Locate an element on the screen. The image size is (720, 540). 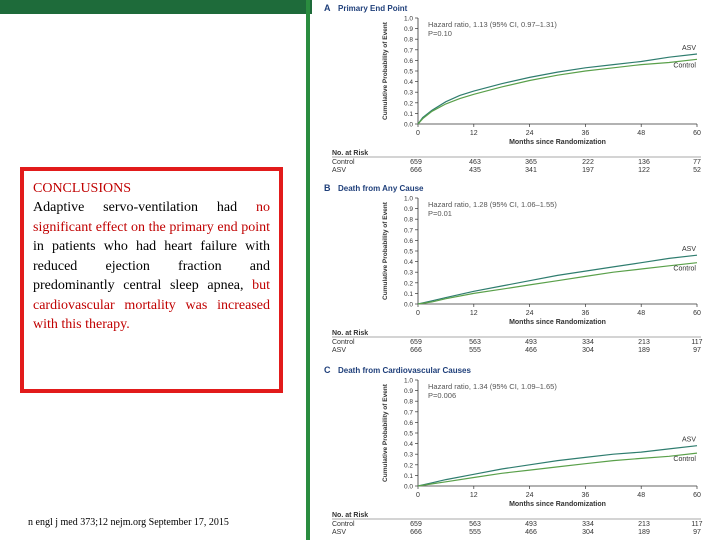
risk-table-cell: 666 is located at coordinates (416, 532).